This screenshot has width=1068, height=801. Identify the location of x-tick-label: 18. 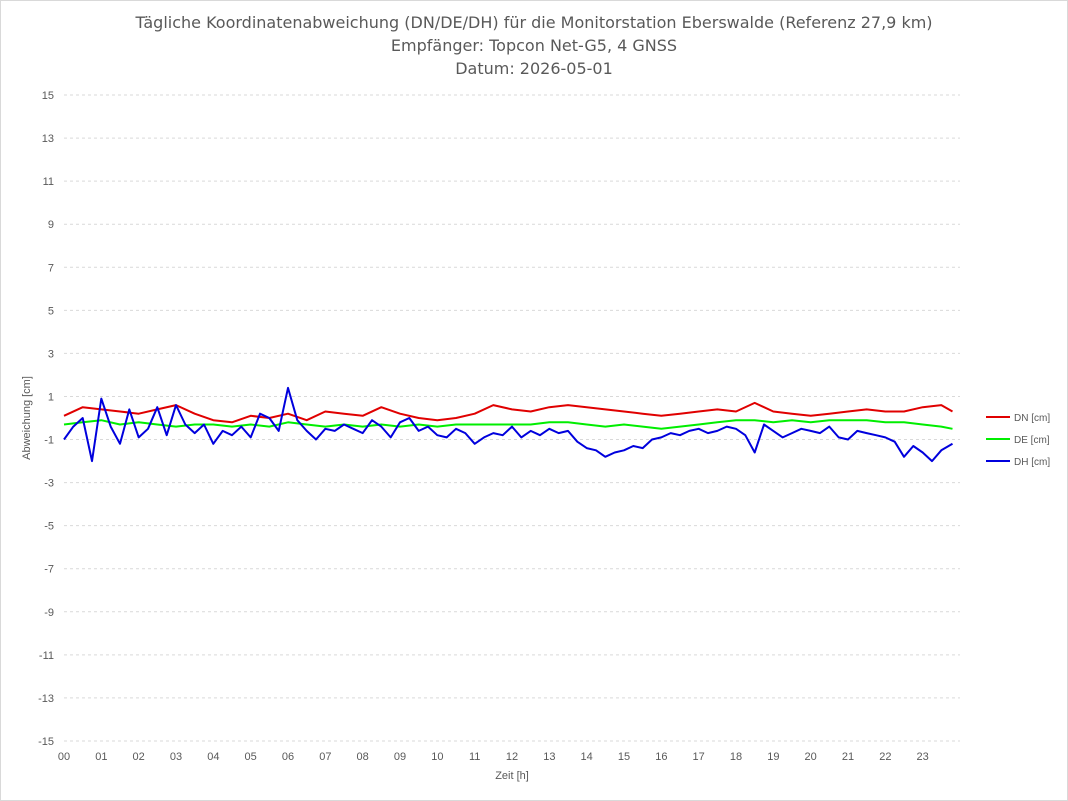
(736, 757).